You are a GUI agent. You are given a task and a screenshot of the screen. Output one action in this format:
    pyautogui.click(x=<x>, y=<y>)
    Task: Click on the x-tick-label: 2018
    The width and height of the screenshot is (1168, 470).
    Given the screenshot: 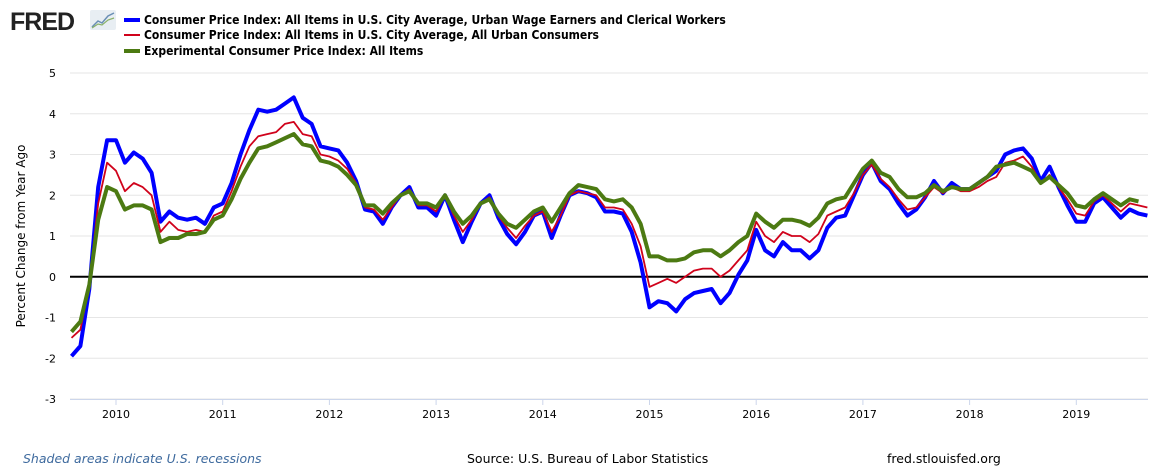 What is the action you would take?
    pyautogui.click(x=970, y=414)
    